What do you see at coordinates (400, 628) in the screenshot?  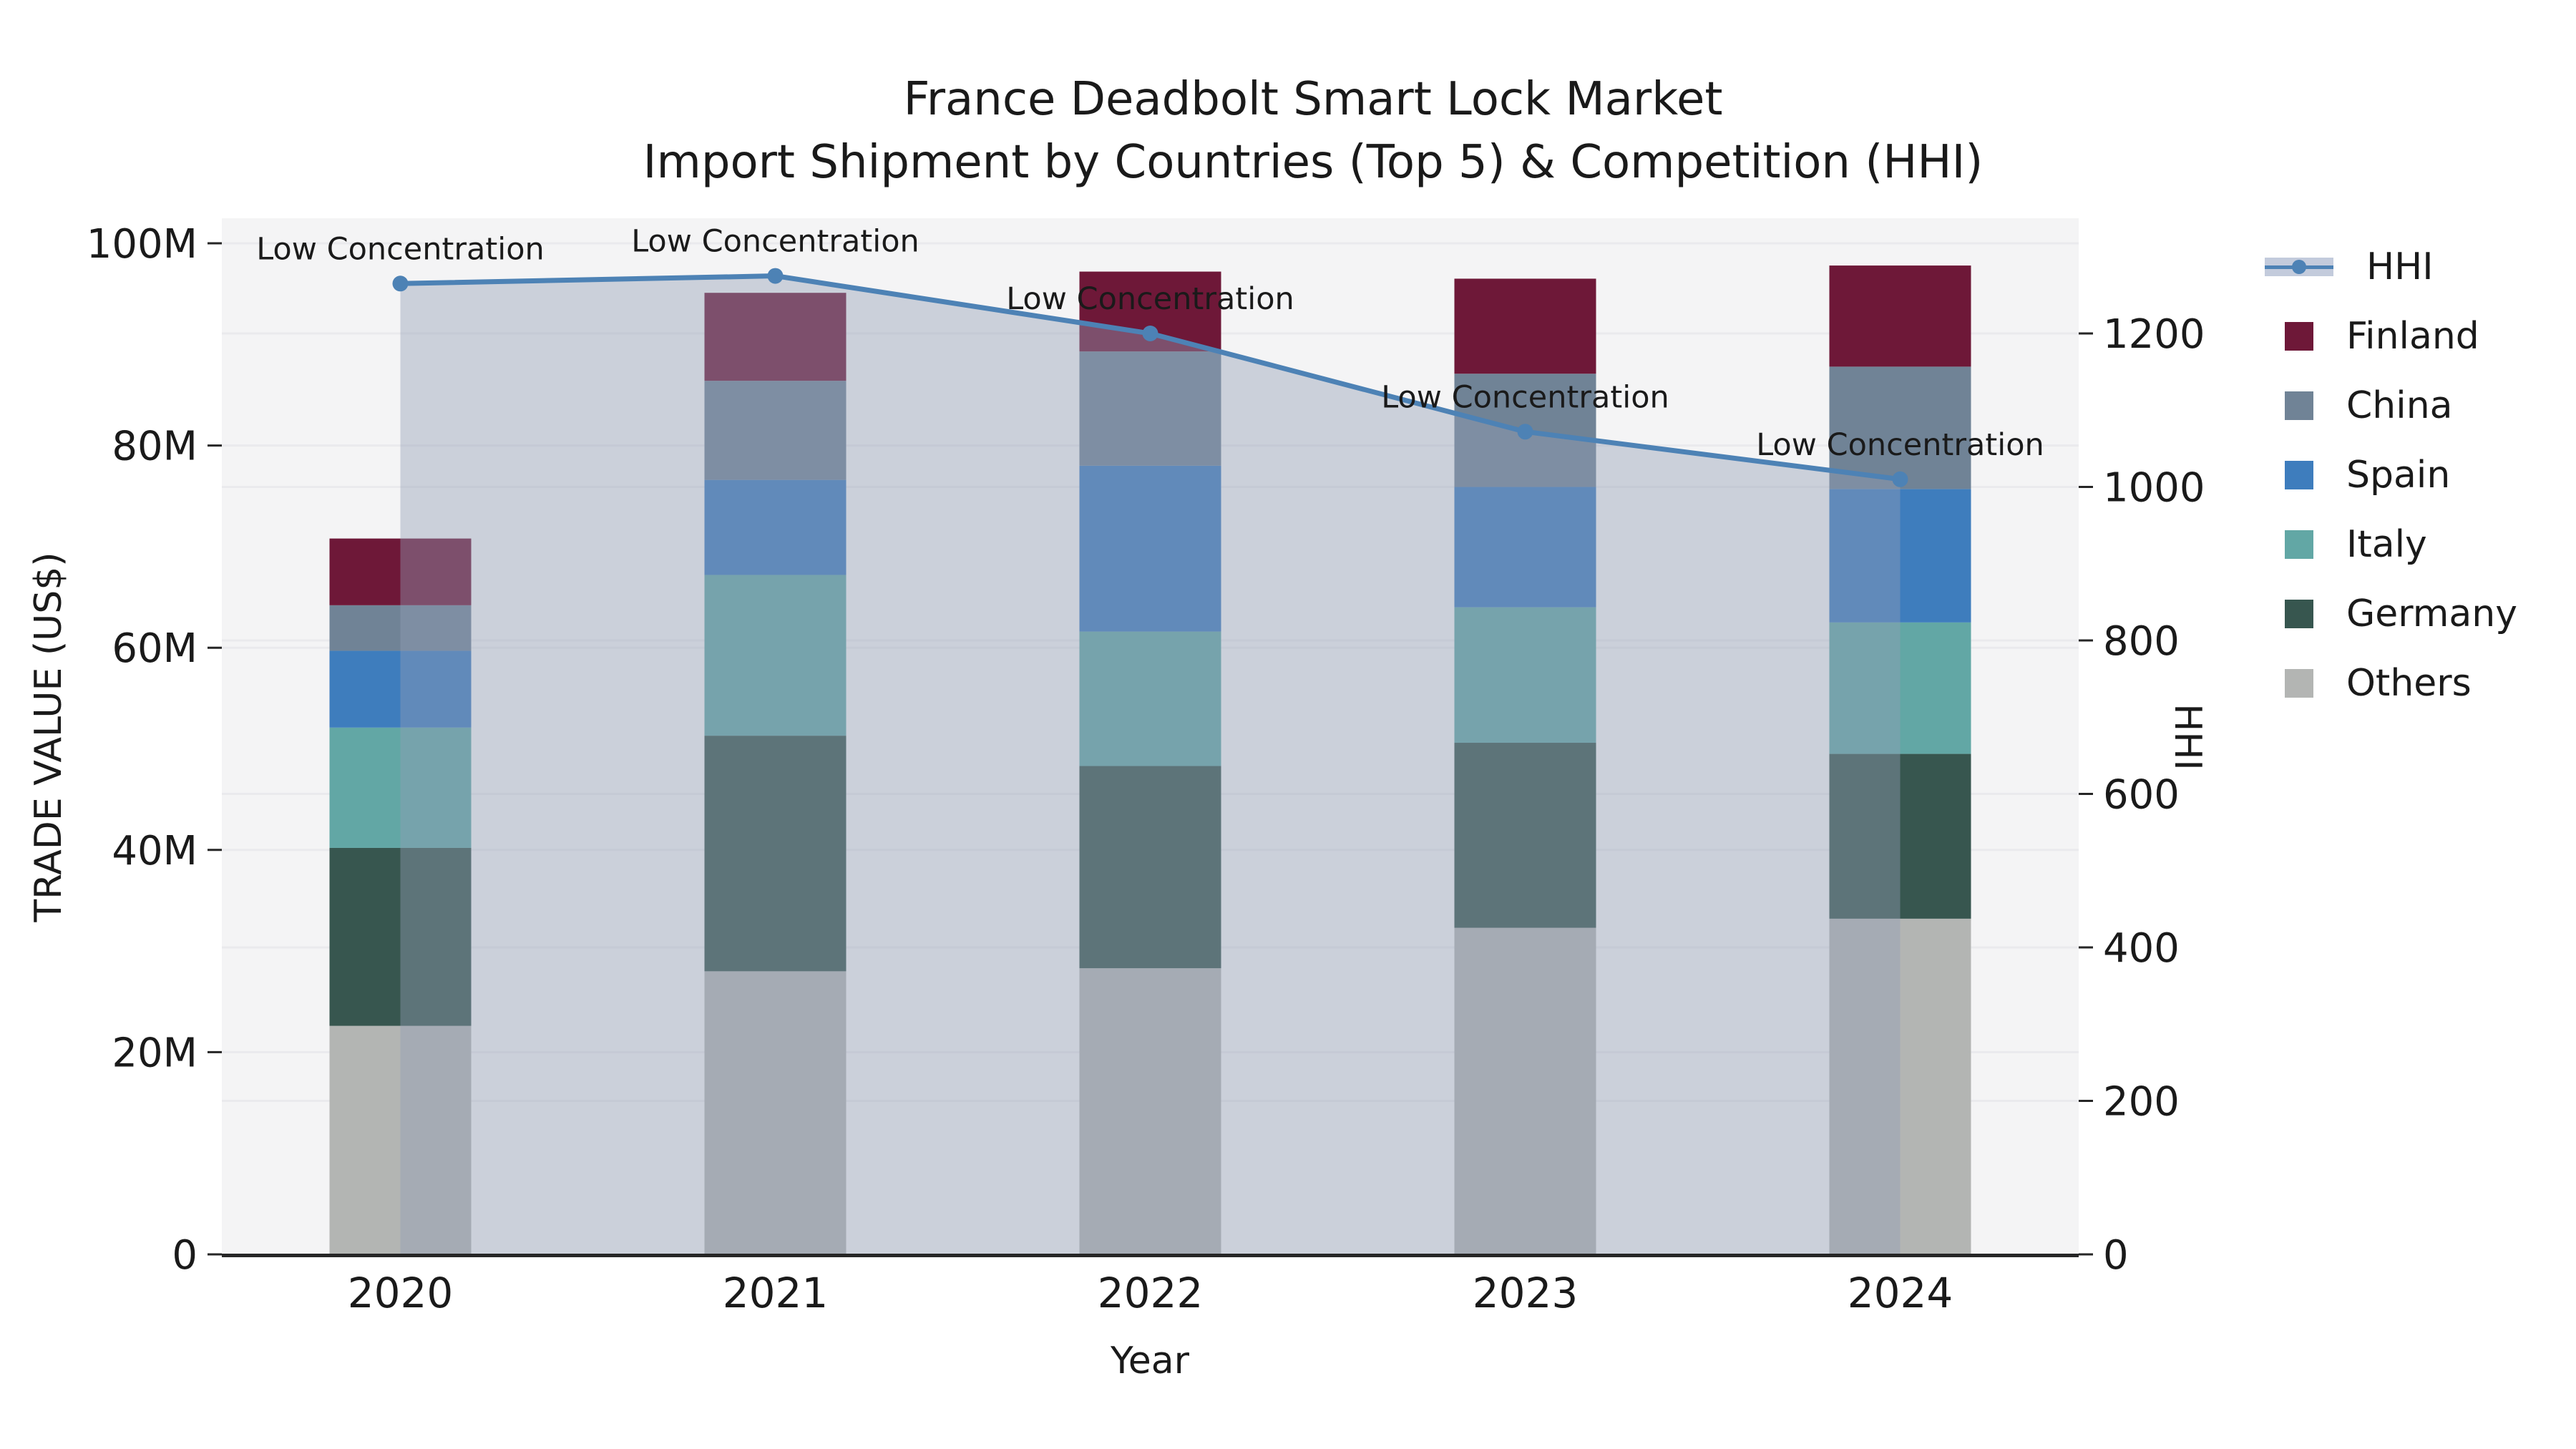 I see `bar-segment-2020-china` at bounding box center [400, 628].